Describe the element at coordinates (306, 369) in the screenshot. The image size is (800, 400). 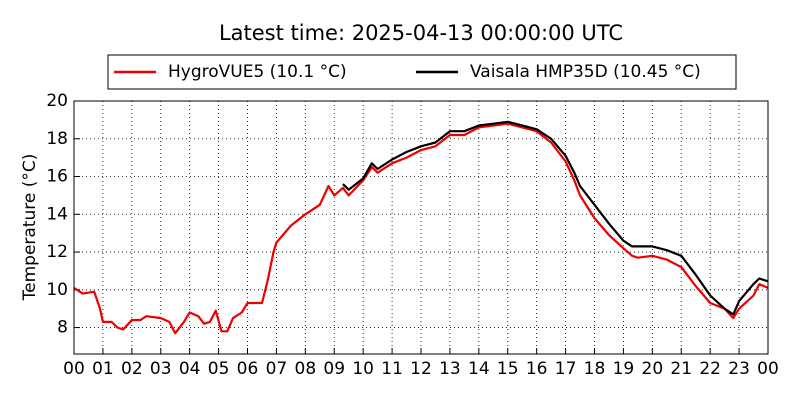
I see `x-tick-label: 08` at that location.